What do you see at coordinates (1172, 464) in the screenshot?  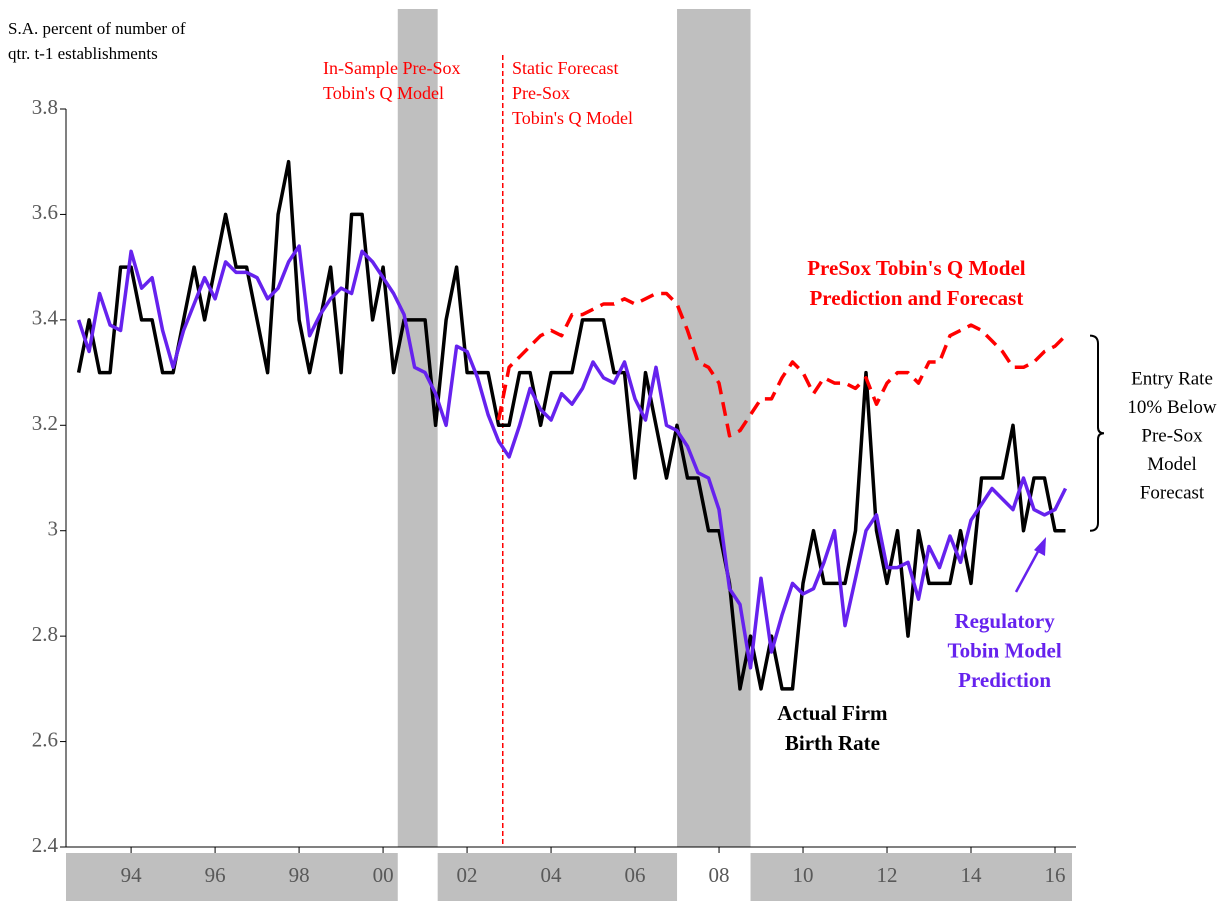 I see `annotation: Model` at bounding box center [1172, 464].